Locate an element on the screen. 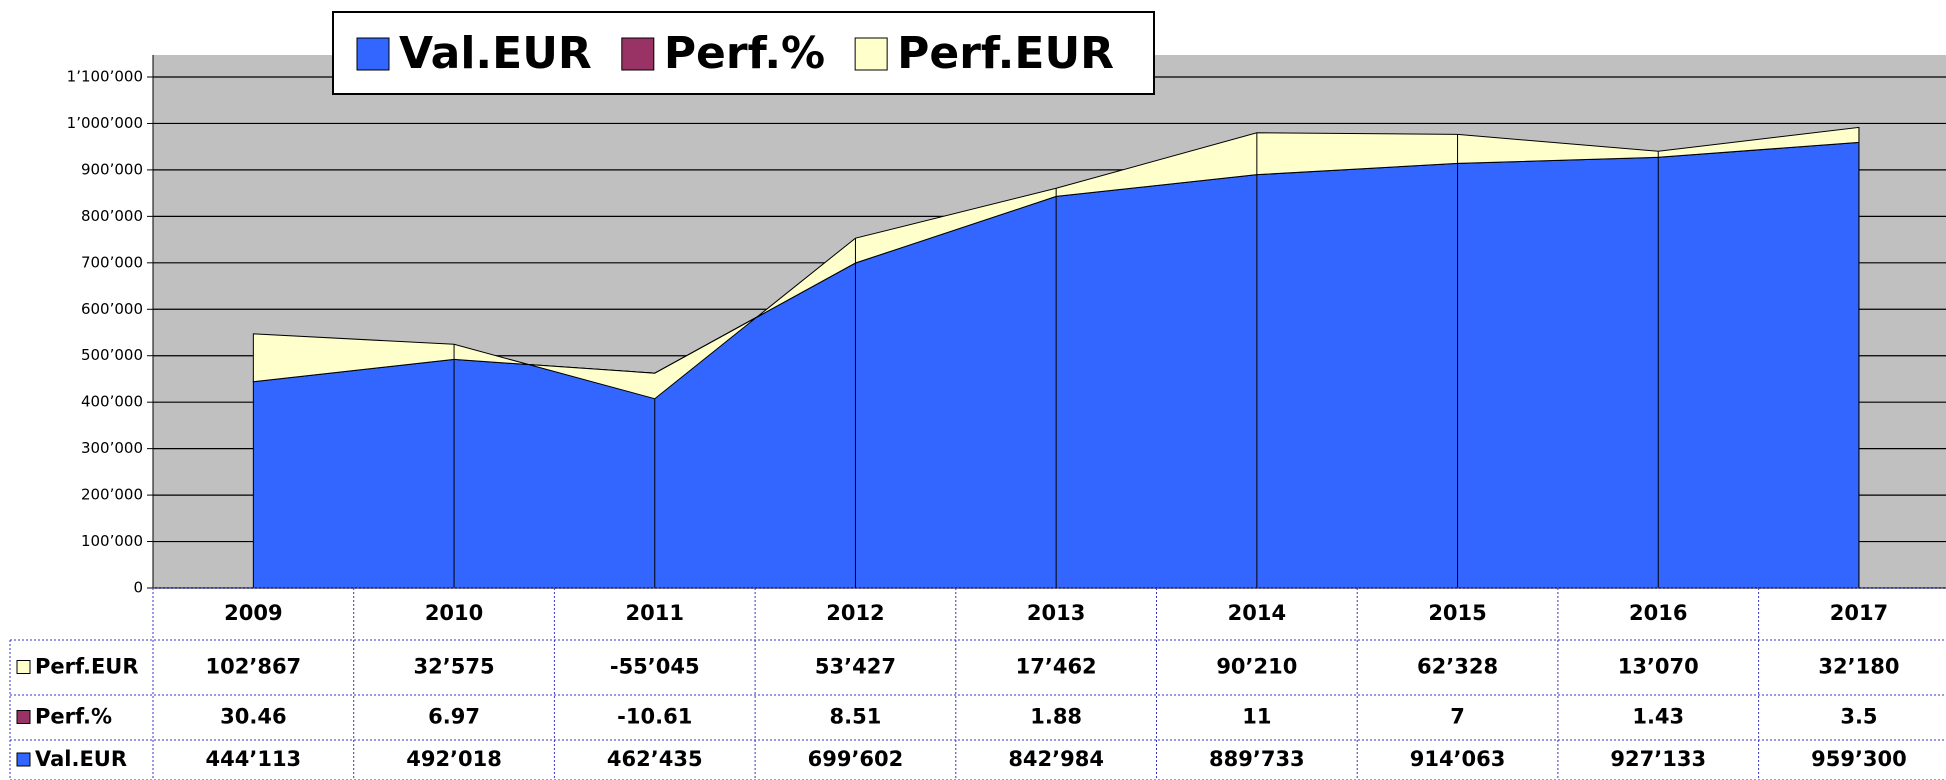  y-tick-label: 400’000 is located at coordinates (112, 402).